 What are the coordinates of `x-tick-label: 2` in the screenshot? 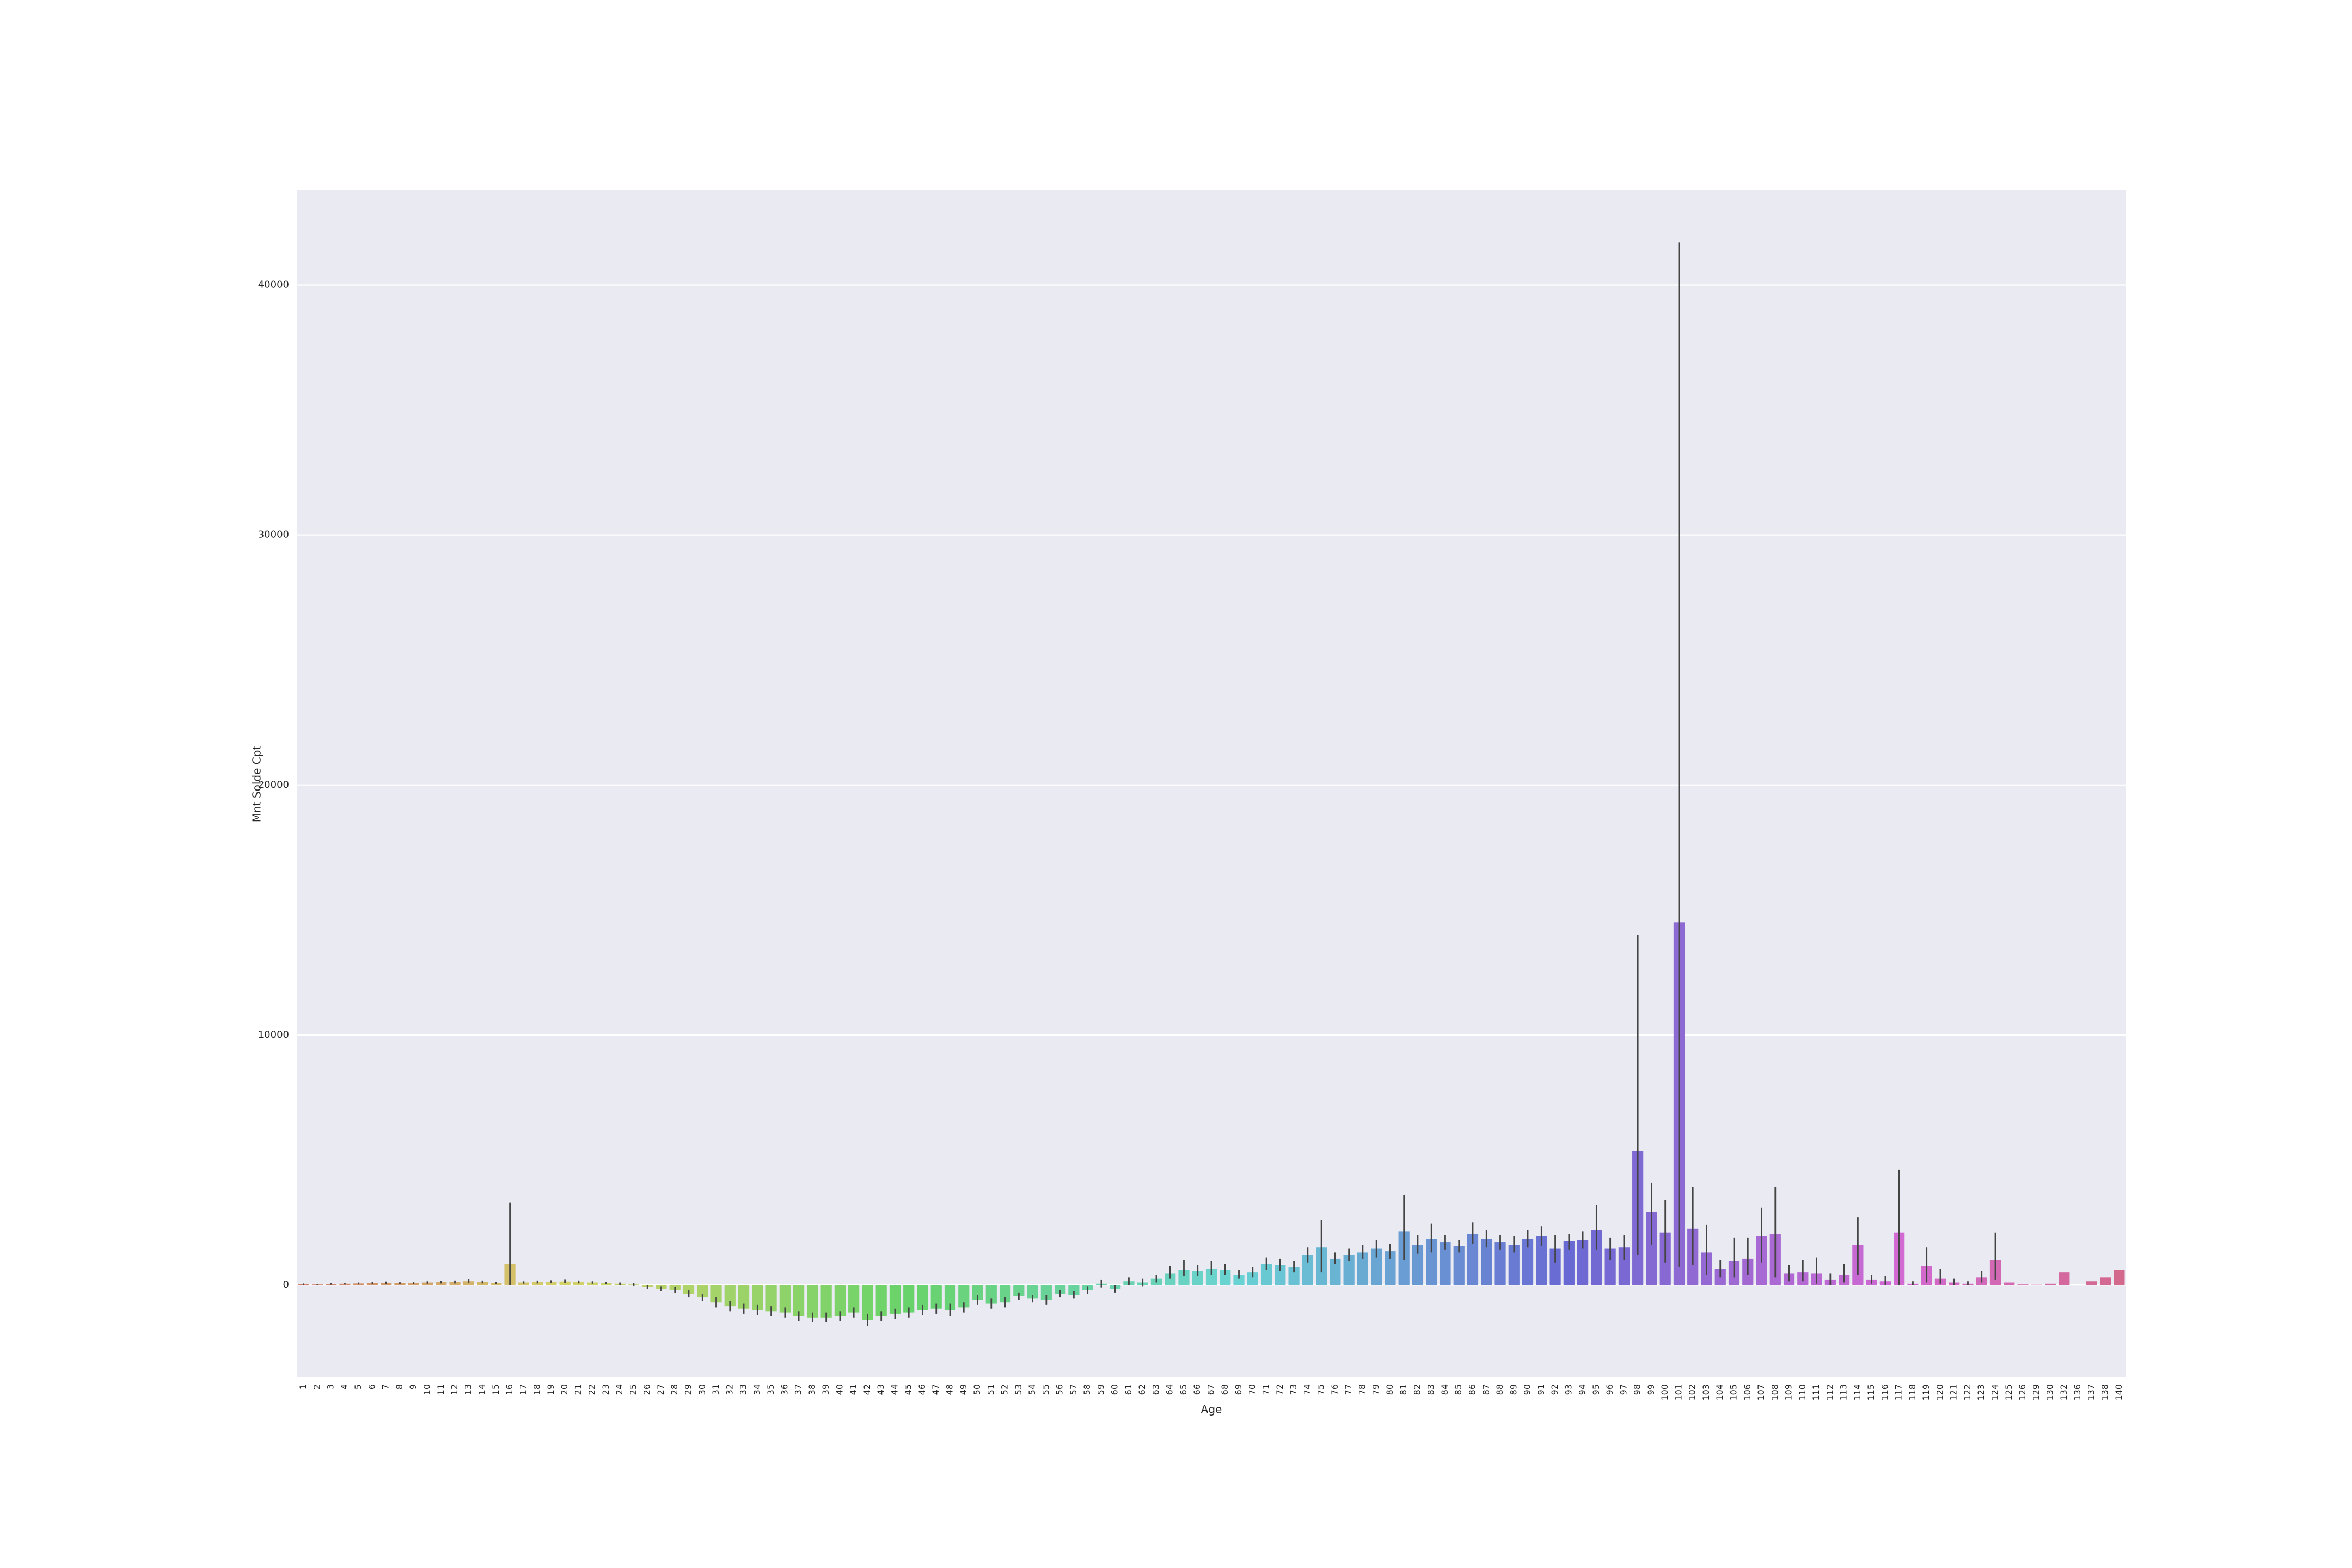 It's located at (316, 1386).